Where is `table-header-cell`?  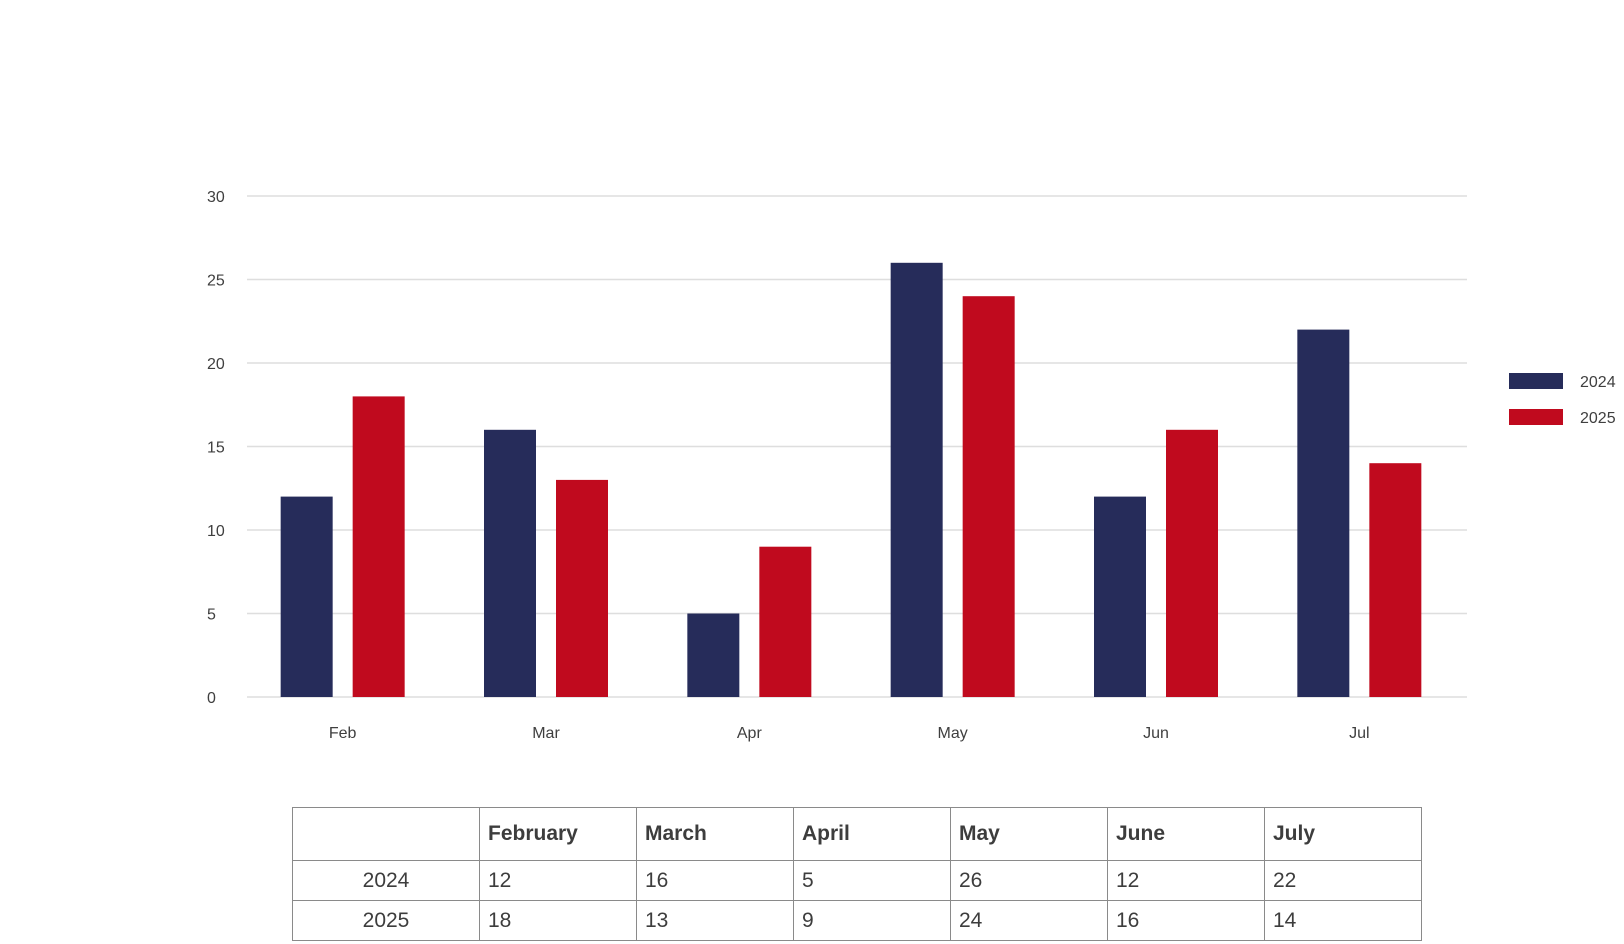
table-header-cell is located at coordinates (386, 834).